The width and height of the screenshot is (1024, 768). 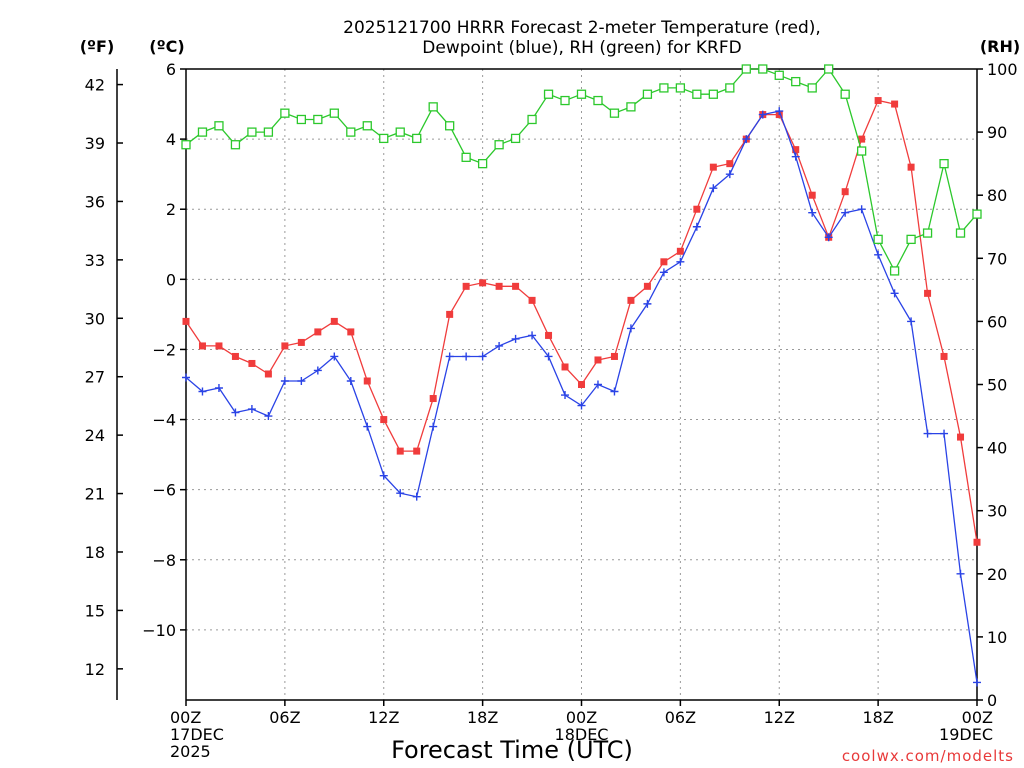 What do you see at coordinates (928, 756) in the screenshot?
I see `source-credit: coolwx.com/modelts` at bounding box center [928, 756].